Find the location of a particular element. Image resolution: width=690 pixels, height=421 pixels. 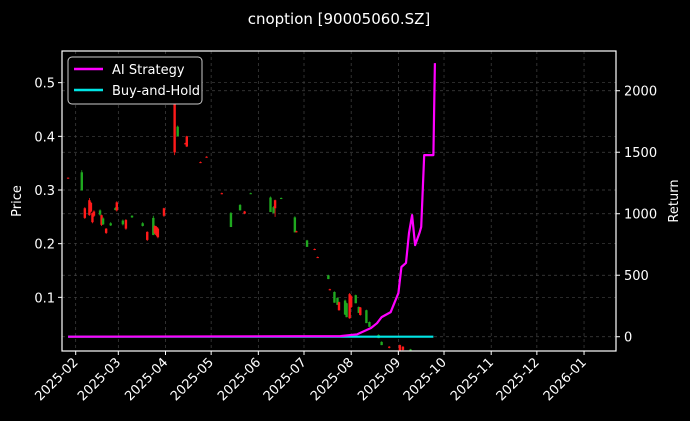

y-axis-right: 0 500 1000 1500 2000 is located at coordinates (636, 215).